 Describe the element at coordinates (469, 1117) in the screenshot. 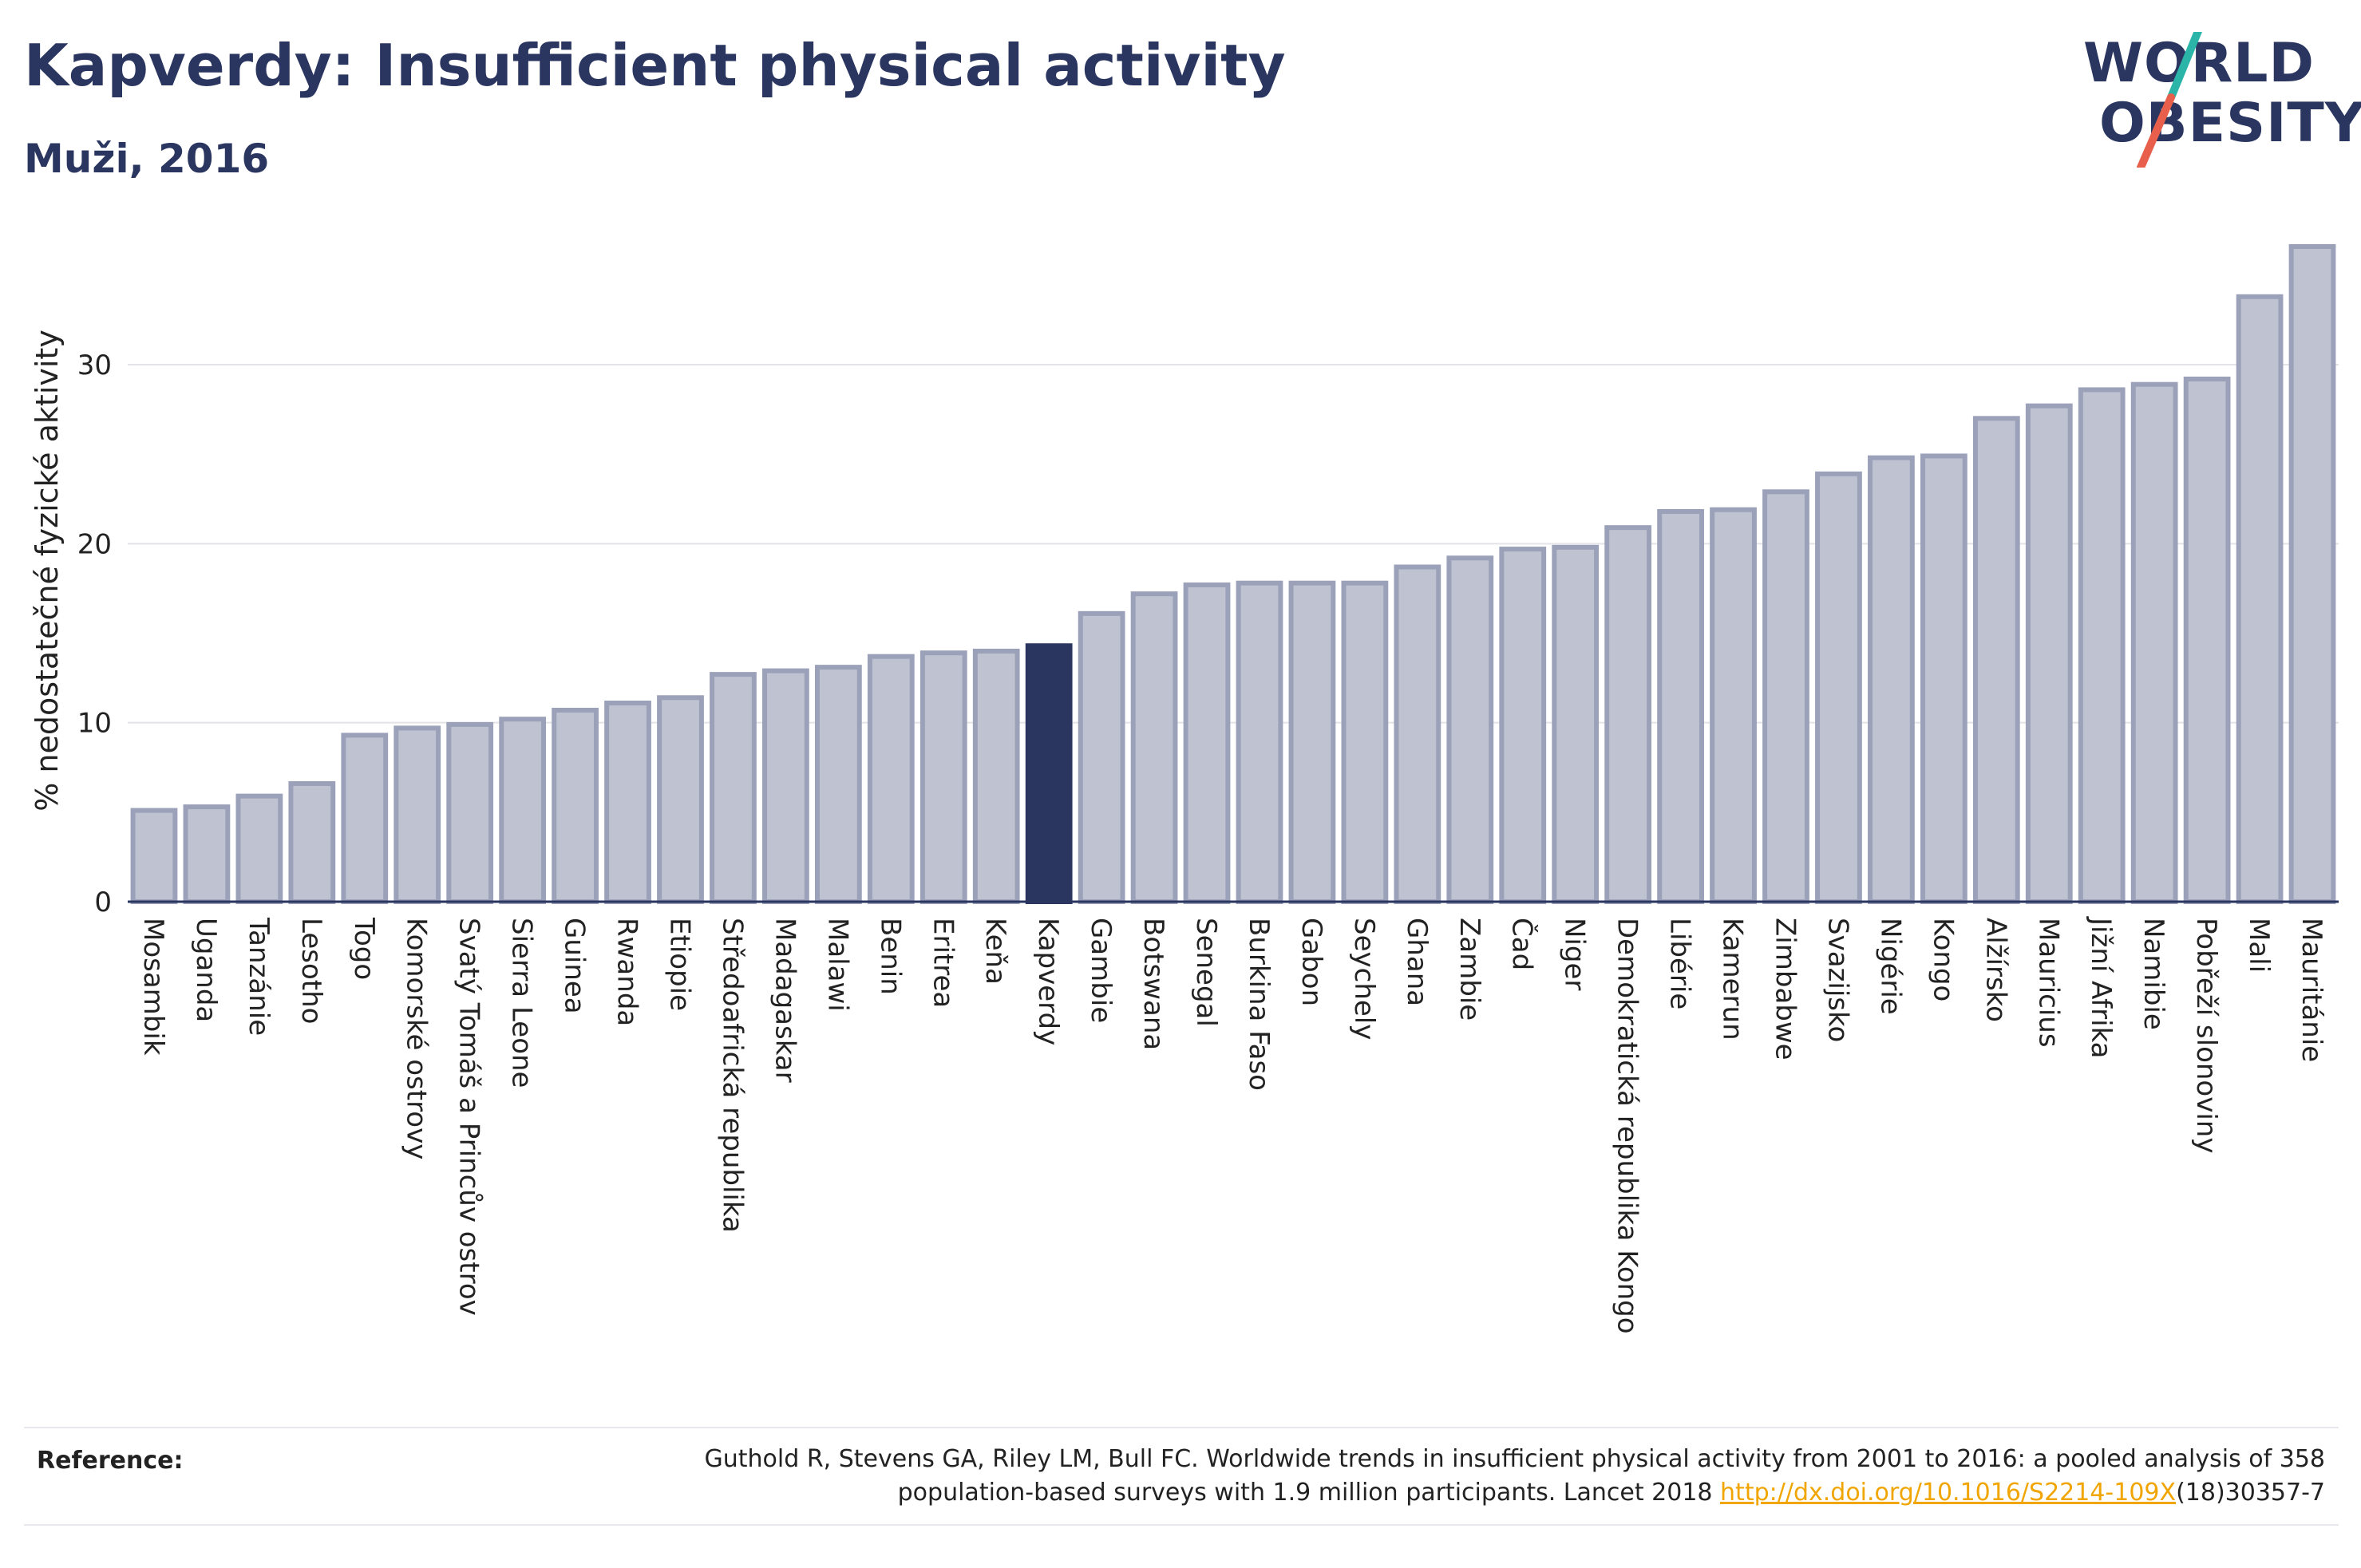

I see `x-tick-label: Svatý Tomáš a Princův ostrov` at that location.